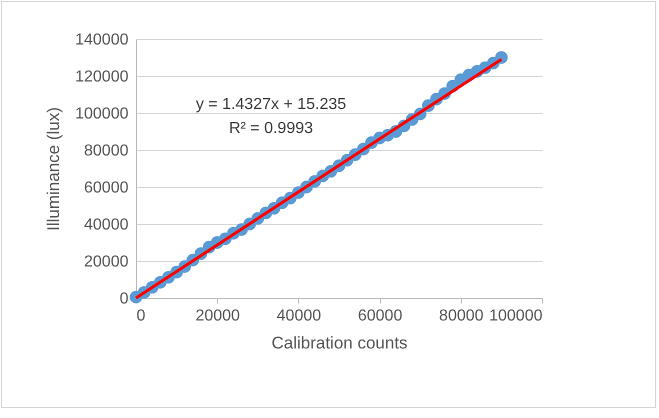 This screenshot has width=659, height=418. What do you see at coordinates (339, 343) in the screenshot?
I see `x-axis-title: Calibration counts` at bounding box center [339, 343].